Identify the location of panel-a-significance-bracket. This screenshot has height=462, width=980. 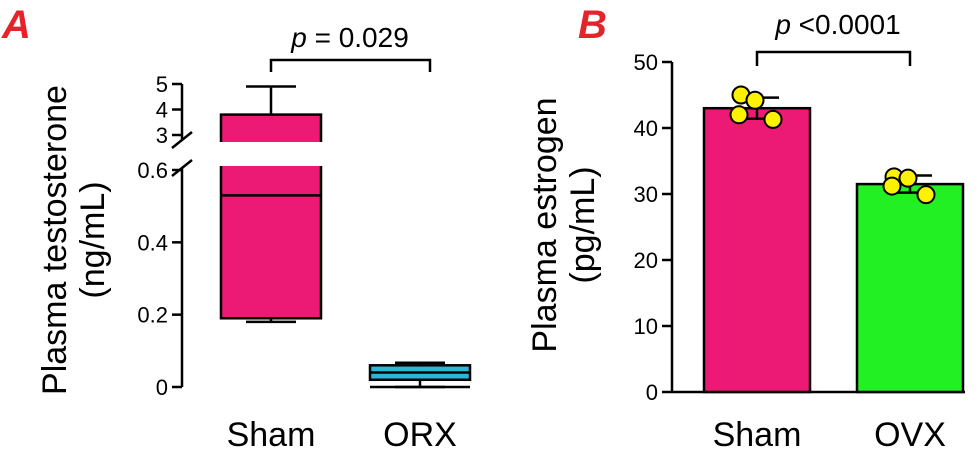
(350, 65).